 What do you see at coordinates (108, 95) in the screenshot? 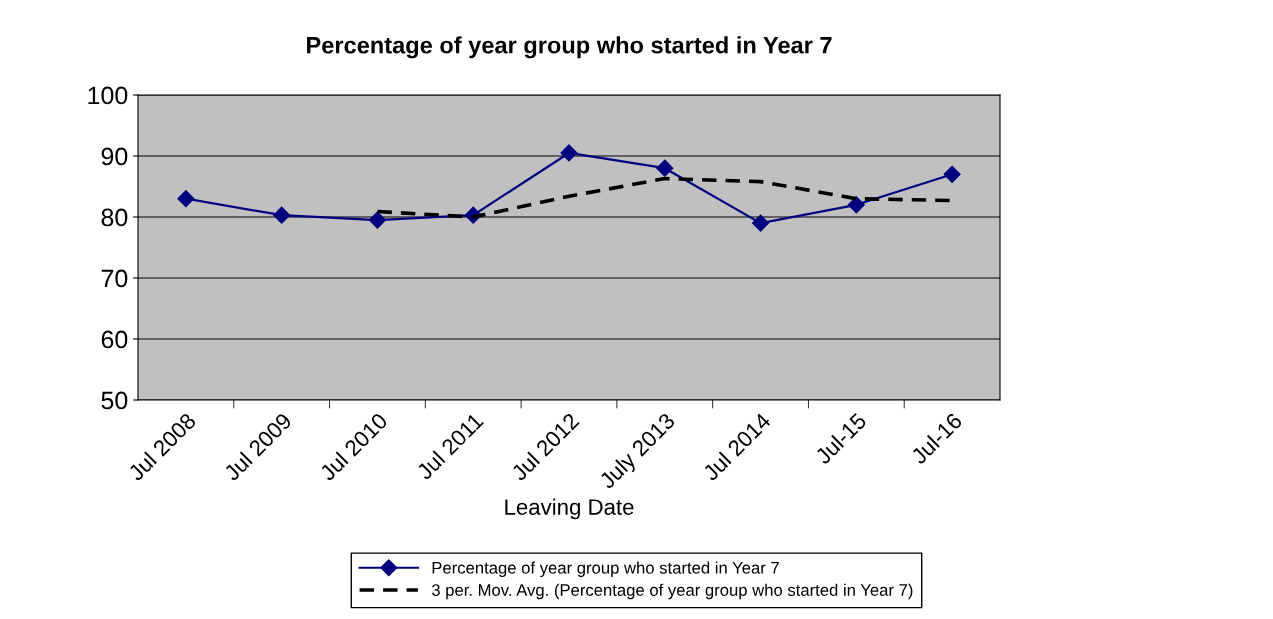
I see `y-tick-label: 100` at bounding box center [108, 95].